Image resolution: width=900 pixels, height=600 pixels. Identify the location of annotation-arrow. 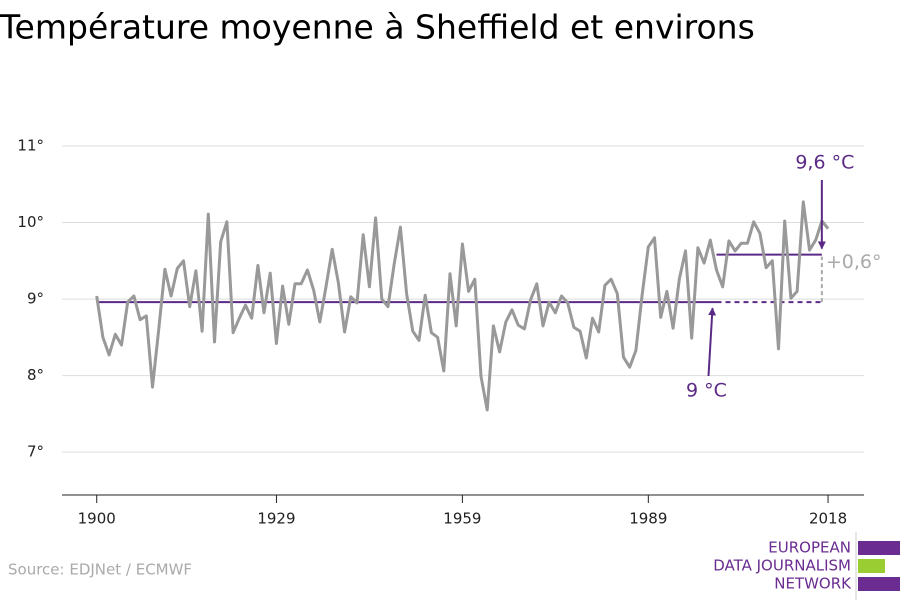
(712, 342).